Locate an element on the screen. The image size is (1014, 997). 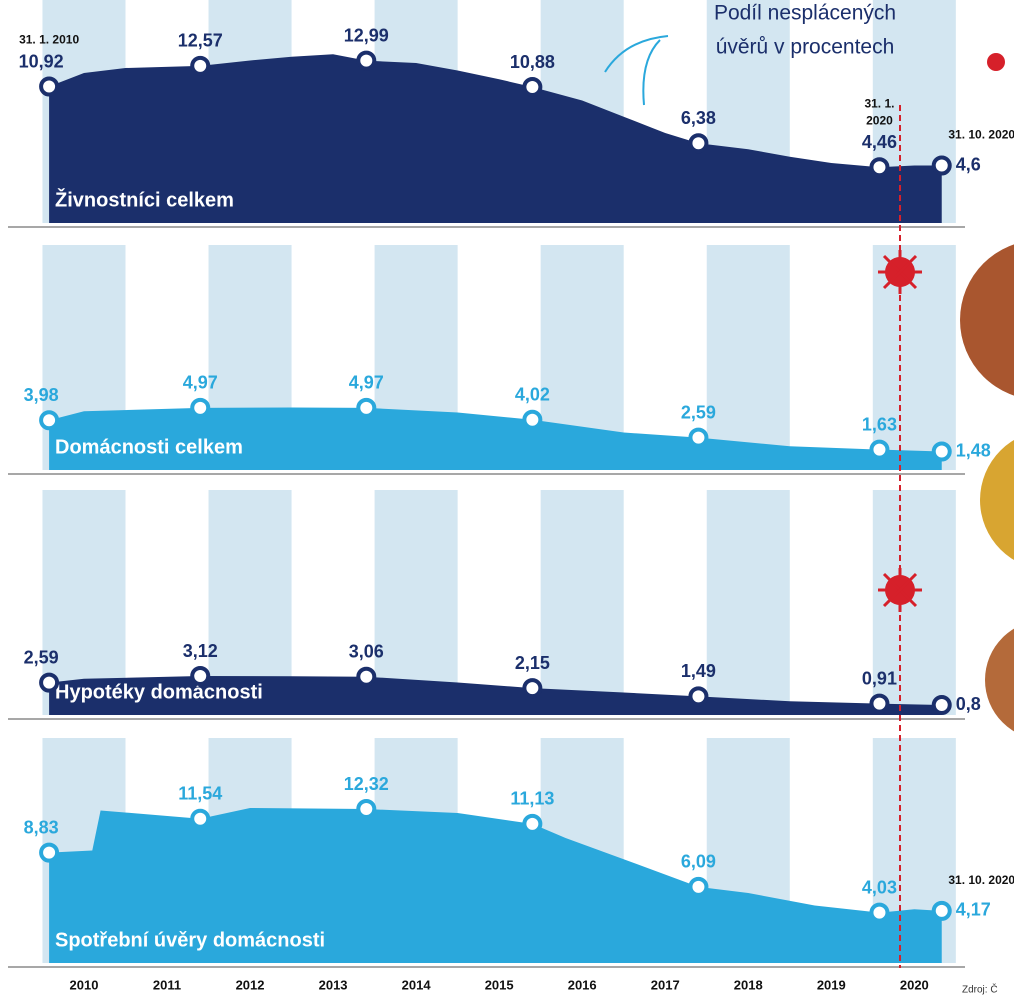
value-label: 12,99 is located at coordinates (366, 35).